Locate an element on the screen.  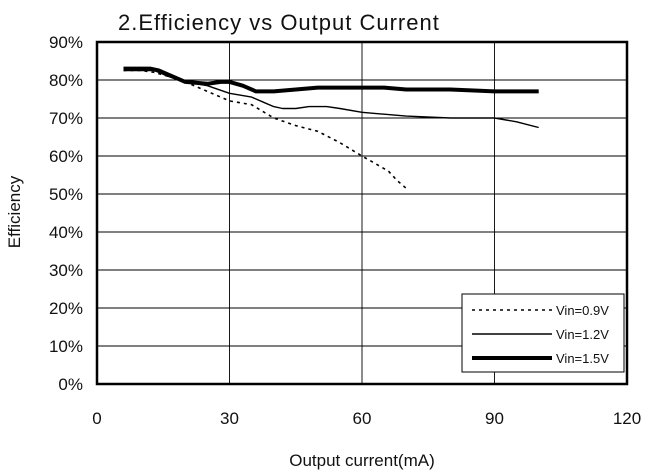
chart-title: 2.Efficiency vs Output Current is located at coordinates (279, 22).